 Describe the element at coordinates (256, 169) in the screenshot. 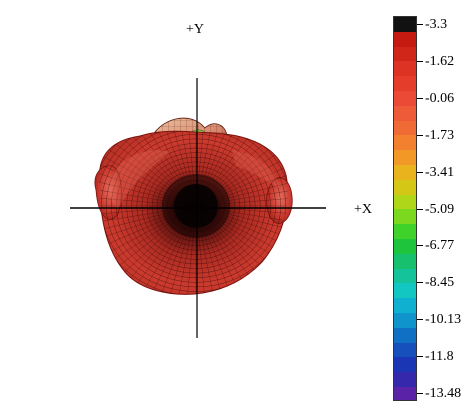

I see `pattern-highlight-right` at that location.